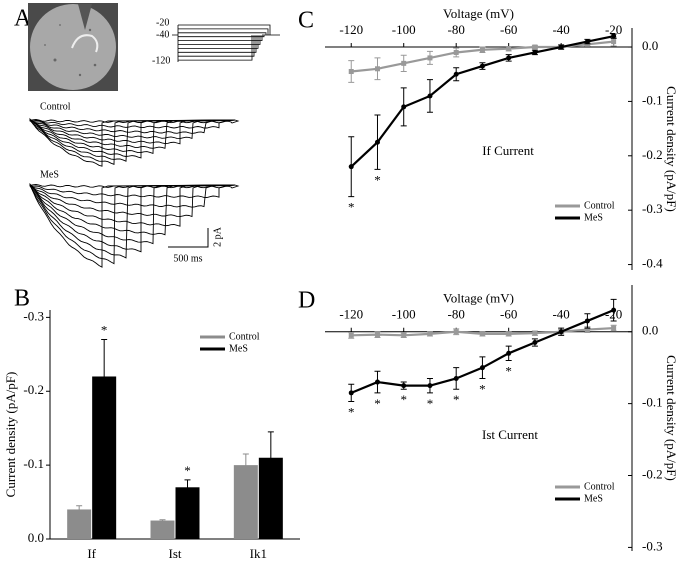  Describe the element at coordinates (91, 553) in the screenshot. I see `x-tick-label: If` at that location.